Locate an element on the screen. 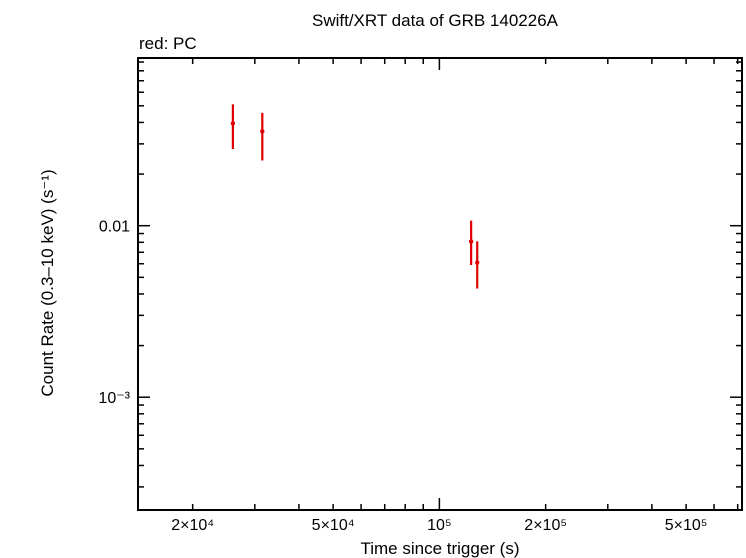 The width and height of the screenshot is (746, 558). chart-subtitle: red: PC is located at coordinates (168, 43).